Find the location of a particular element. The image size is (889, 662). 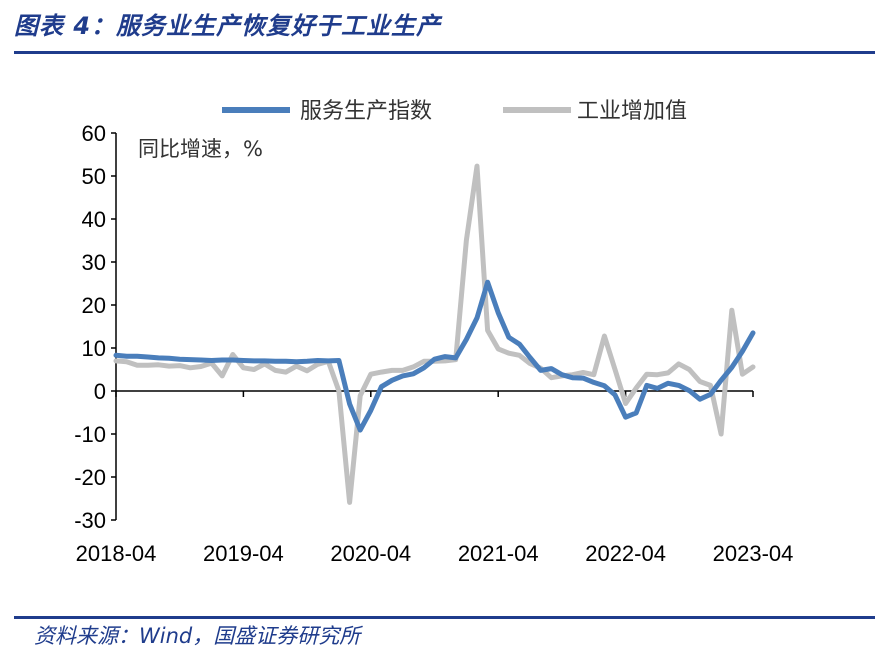

x-tick-label: 2019-04 is located at coordinates (243, 553).